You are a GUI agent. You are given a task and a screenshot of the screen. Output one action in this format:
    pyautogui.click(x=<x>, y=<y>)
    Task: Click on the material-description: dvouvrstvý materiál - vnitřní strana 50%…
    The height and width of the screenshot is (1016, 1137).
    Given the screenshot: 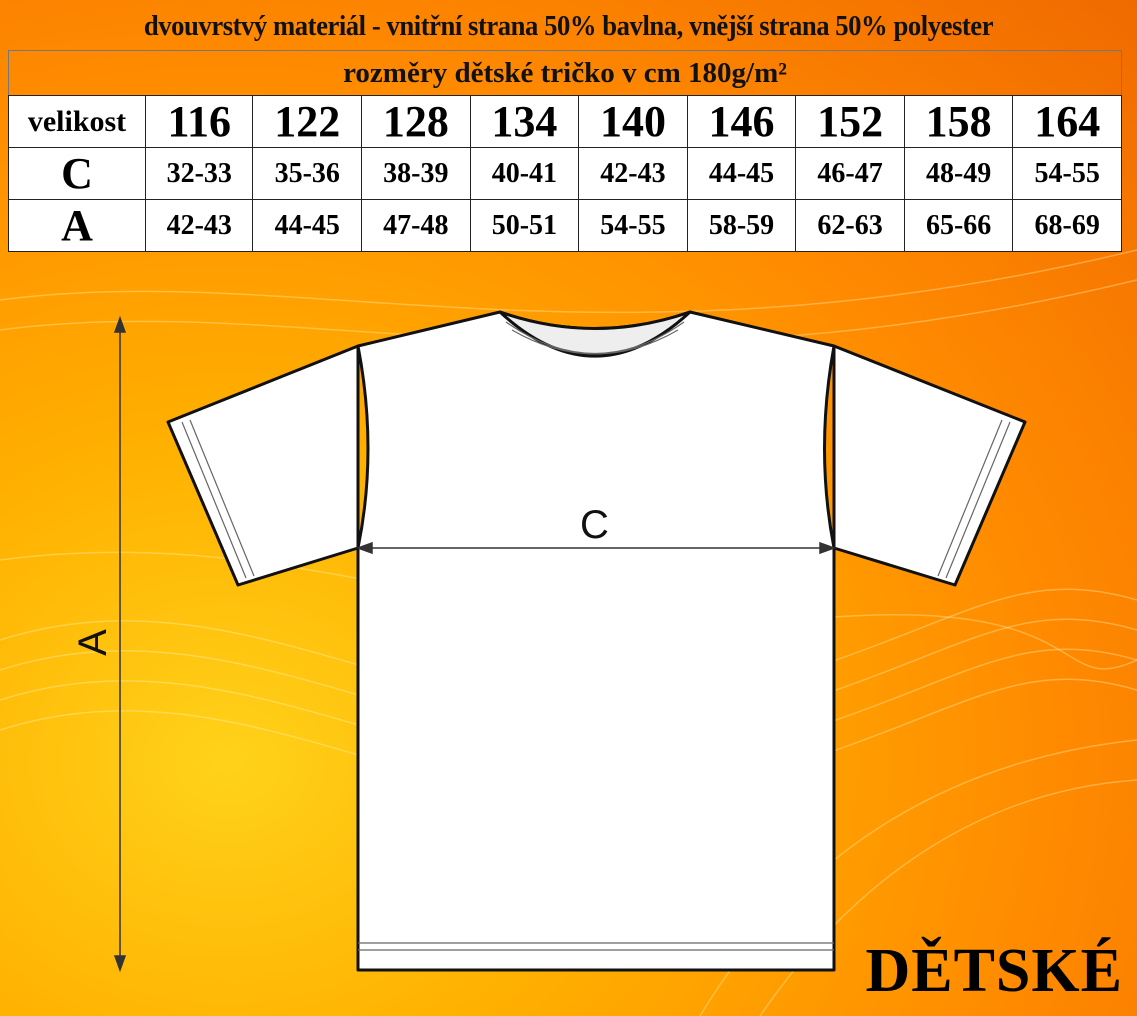 What is the action you would take?
    pyautogui.click(x=568, y=26)
    